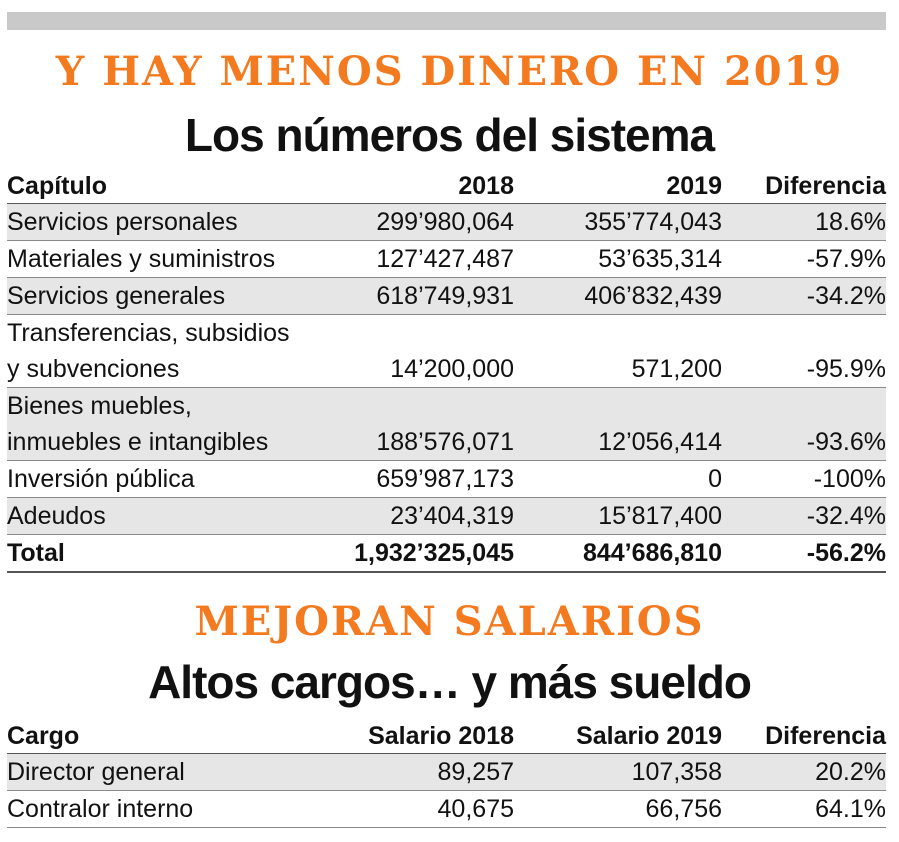  What do you see at coordinates (148, 351) in the screenshot?
I see `row-label: Transferencias, subsidios y subvenciones` at bounding box center [148, 351].